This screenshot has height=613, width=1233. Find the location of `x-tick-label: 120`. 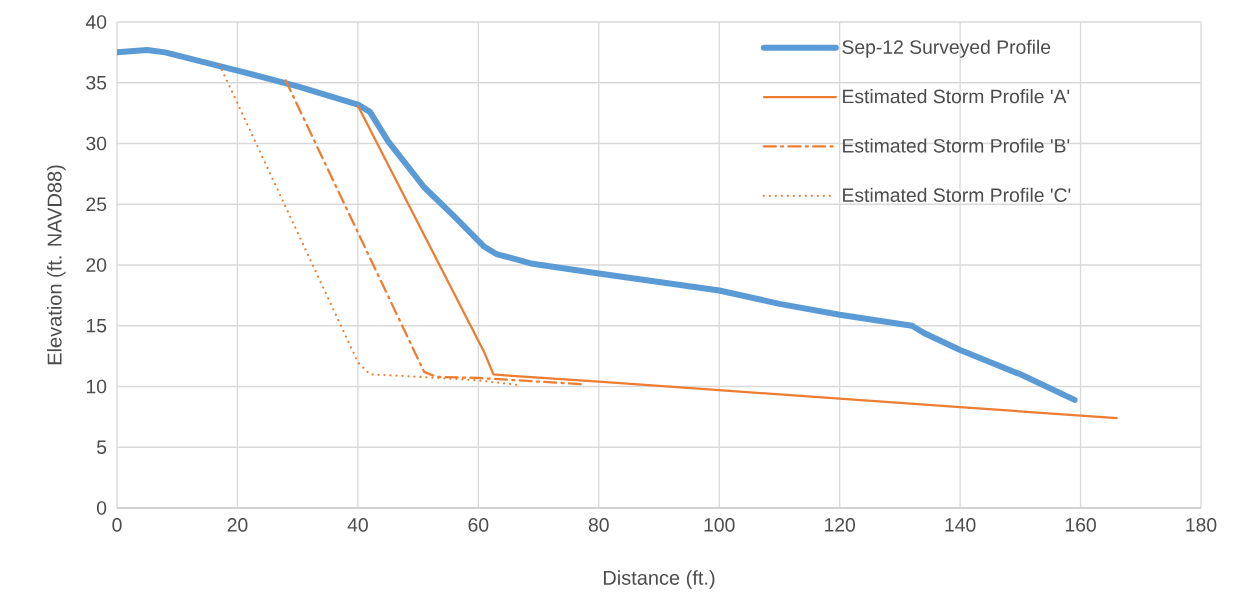

x-tick-label: 120 is located at coordinates (840, 525).